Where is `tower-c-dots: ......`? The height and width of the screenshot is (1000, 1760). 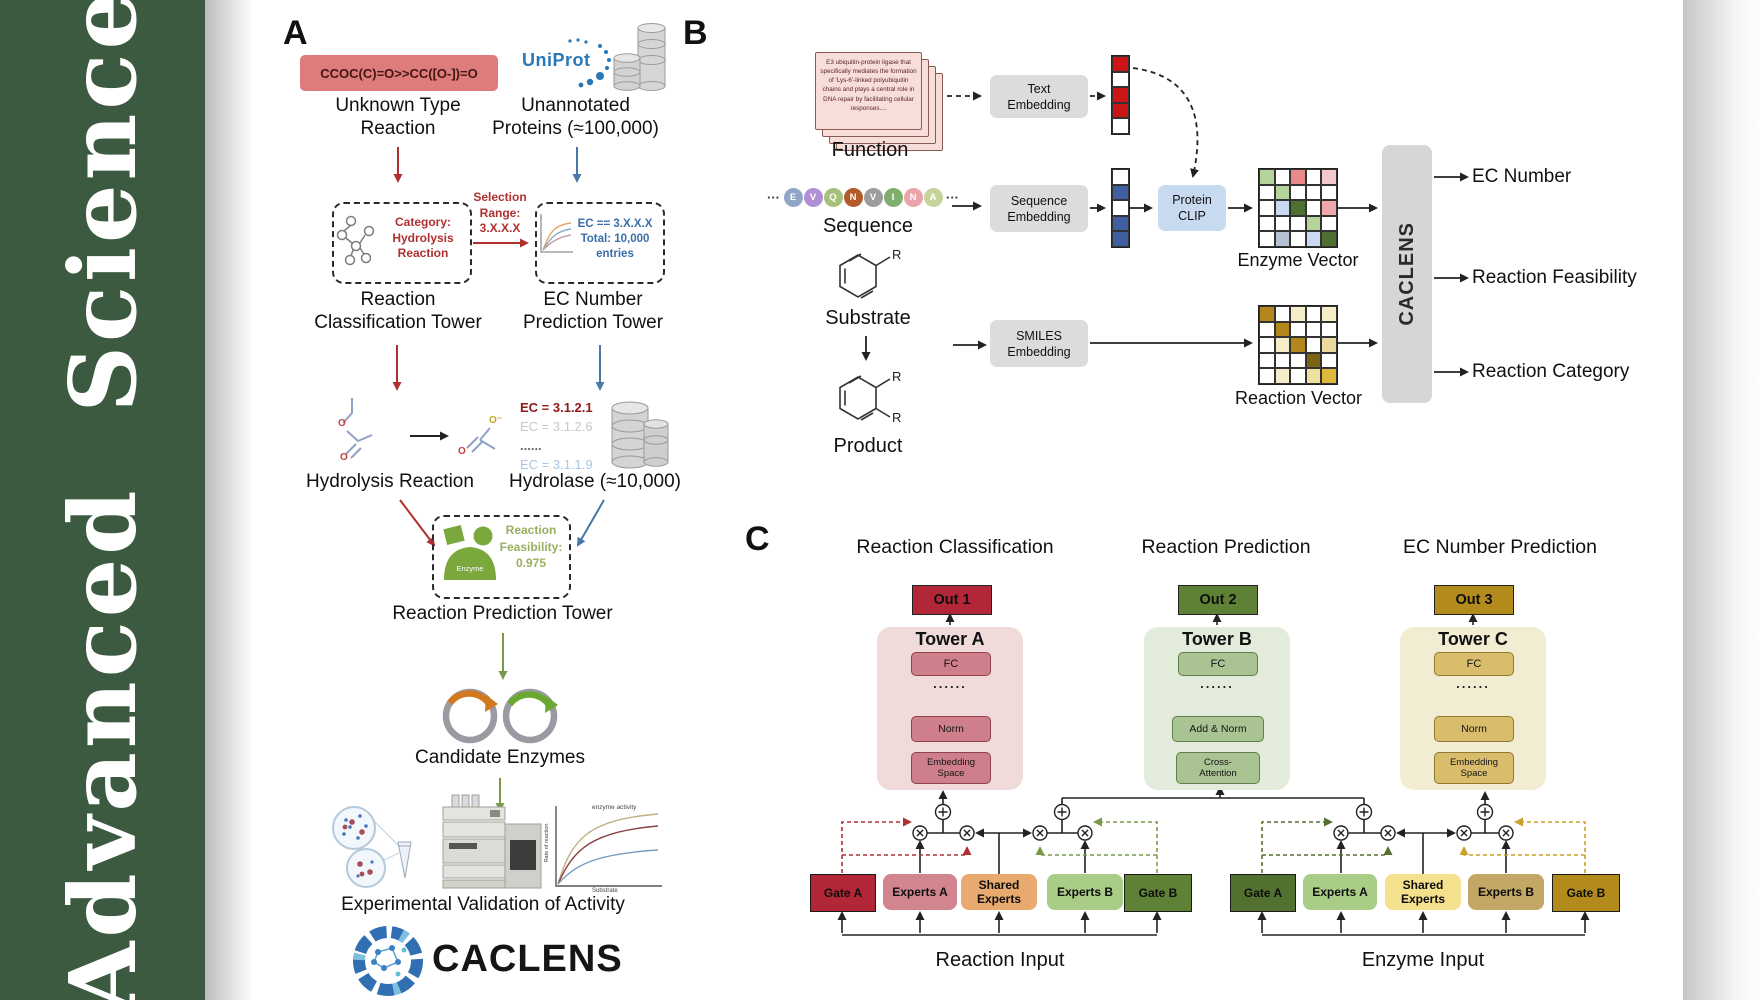 tower-c-dots: ...... is located at coordinates (1473, 683).